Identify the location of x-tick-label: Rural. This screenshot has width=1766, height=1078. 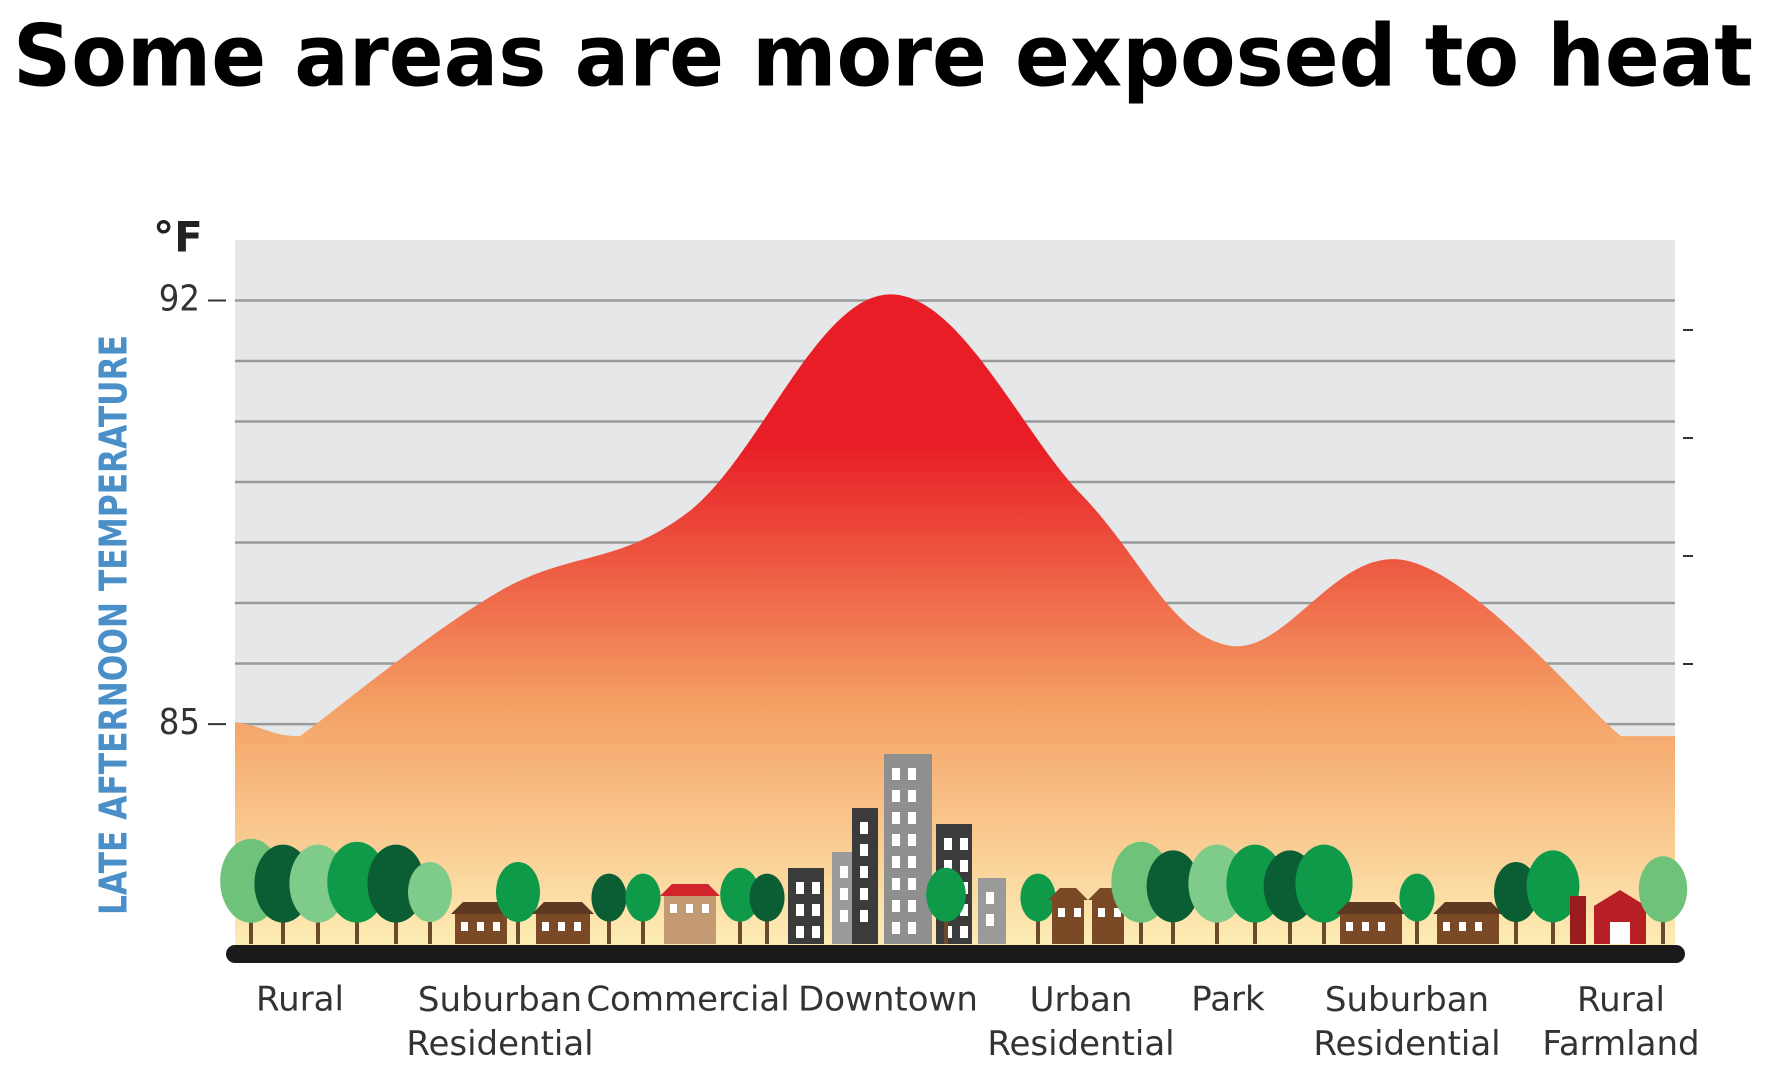
(300, 1000).